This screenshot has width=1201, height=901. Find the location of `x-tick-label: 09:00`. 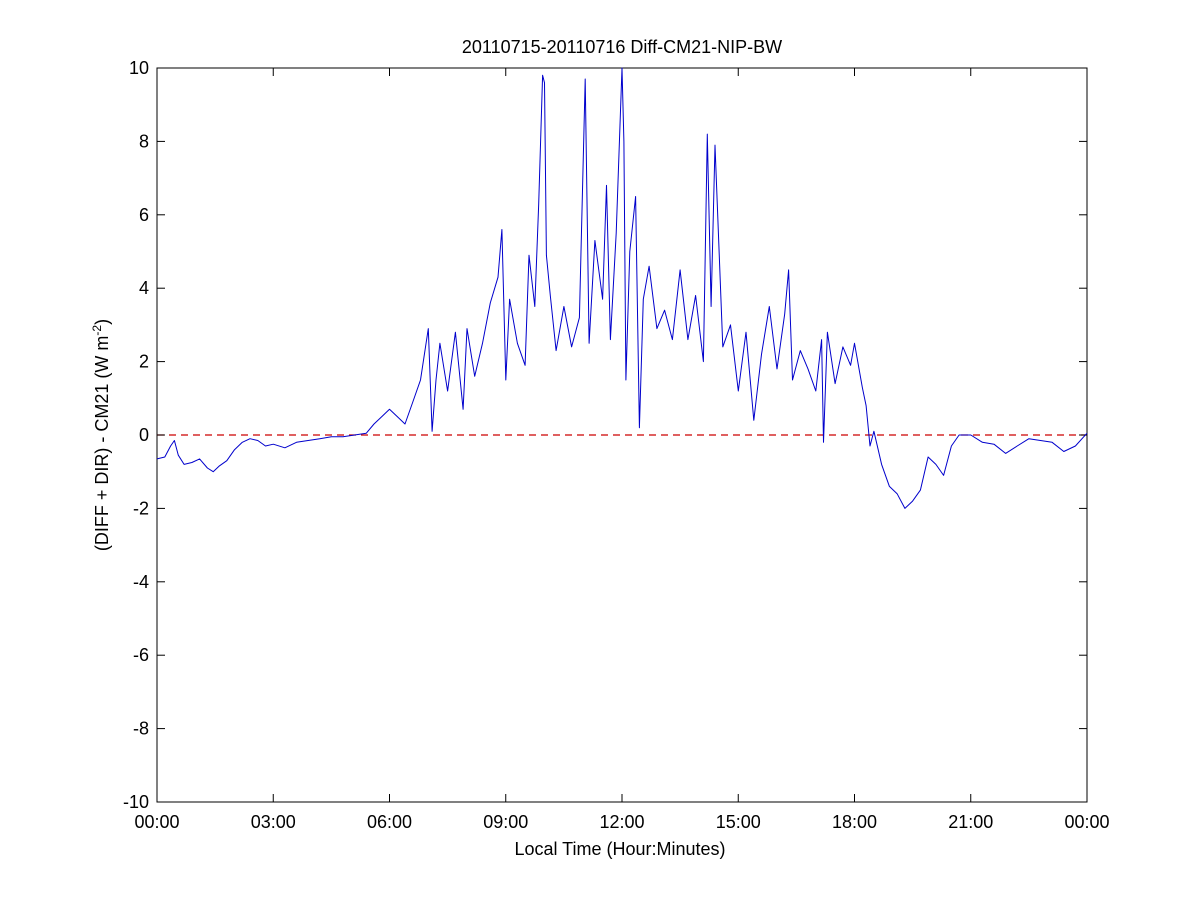

x-tick-label: 09:00 is located at coordinates (505, 822).